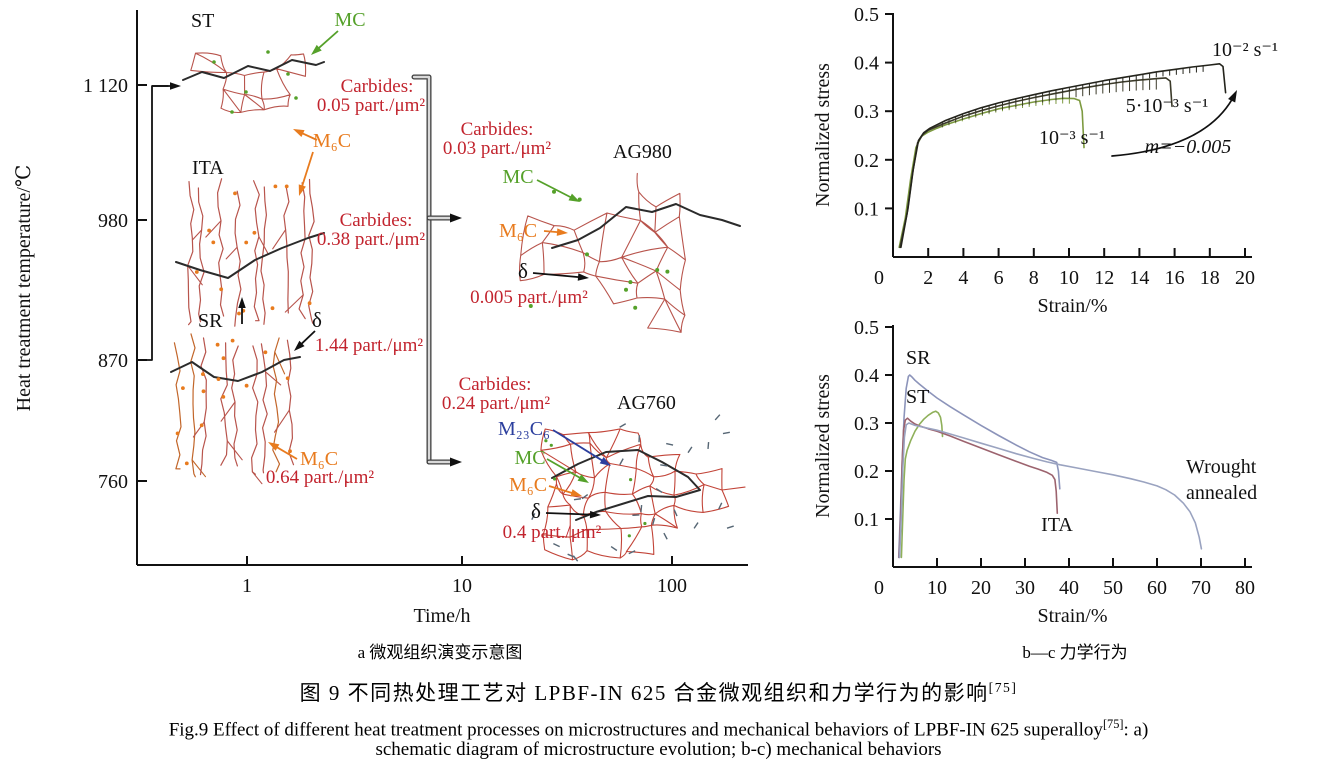 The width and height of the screenshot is (1317, 769). I want to click on st-m6c-label: M₆C, so click(332, 141).